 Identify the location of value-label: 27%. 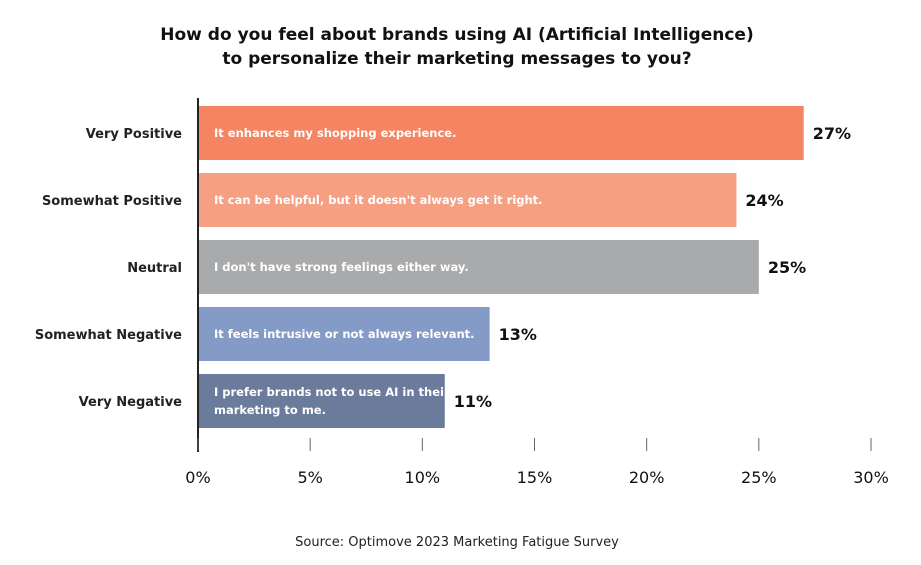
(832, 133).